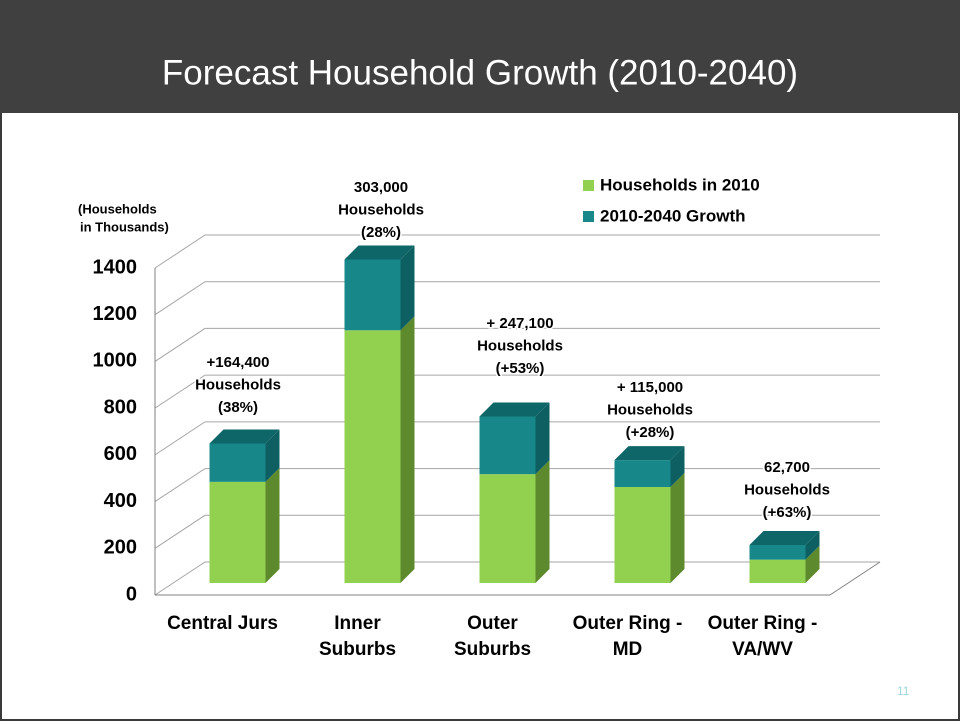  Describe the element at coordinates (115, 267) in the screenshot. I see `y-tick-label: 1400` at that location.